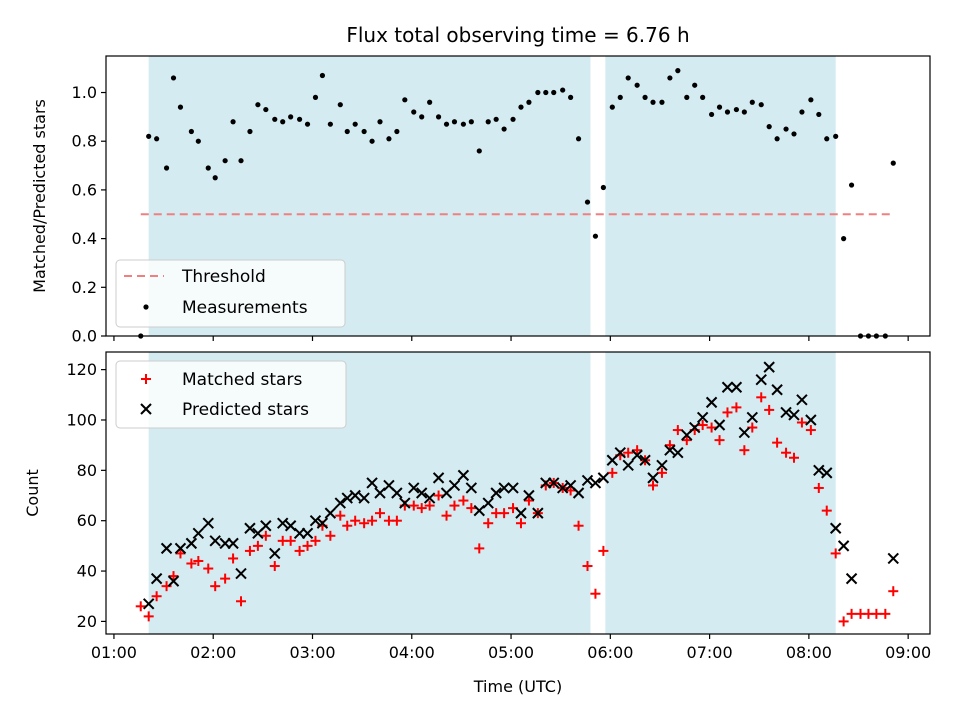 This screenshot has width=960, height=720. I want to click on legend-box, so click(230, 293).